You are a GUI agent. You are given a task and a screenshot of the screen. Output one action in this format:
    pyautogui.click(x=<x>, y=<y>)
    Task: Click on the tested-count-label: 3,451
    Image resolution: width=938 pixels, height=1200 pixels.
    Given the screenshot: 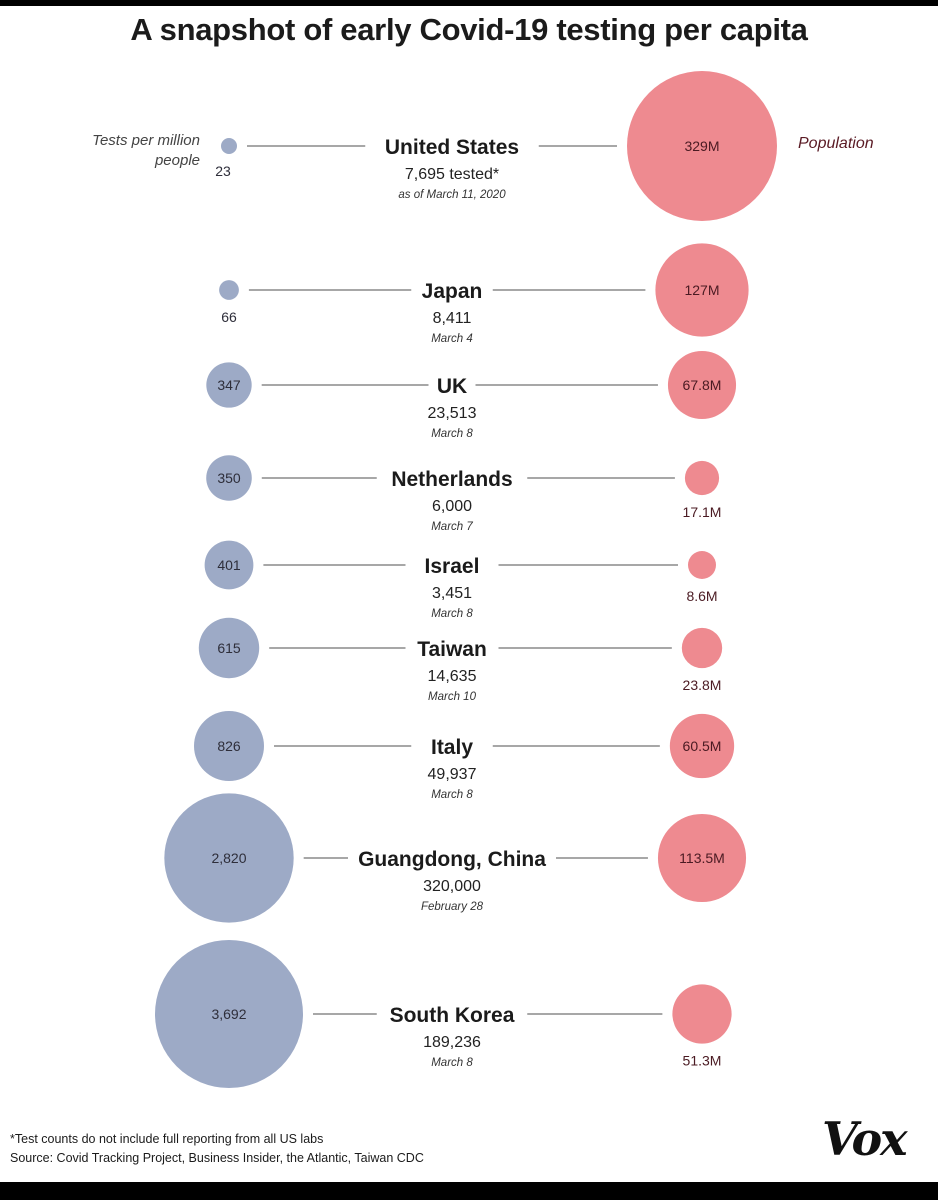 What is the action you would take?
    pyautogui.click(x=452, y=593)
    